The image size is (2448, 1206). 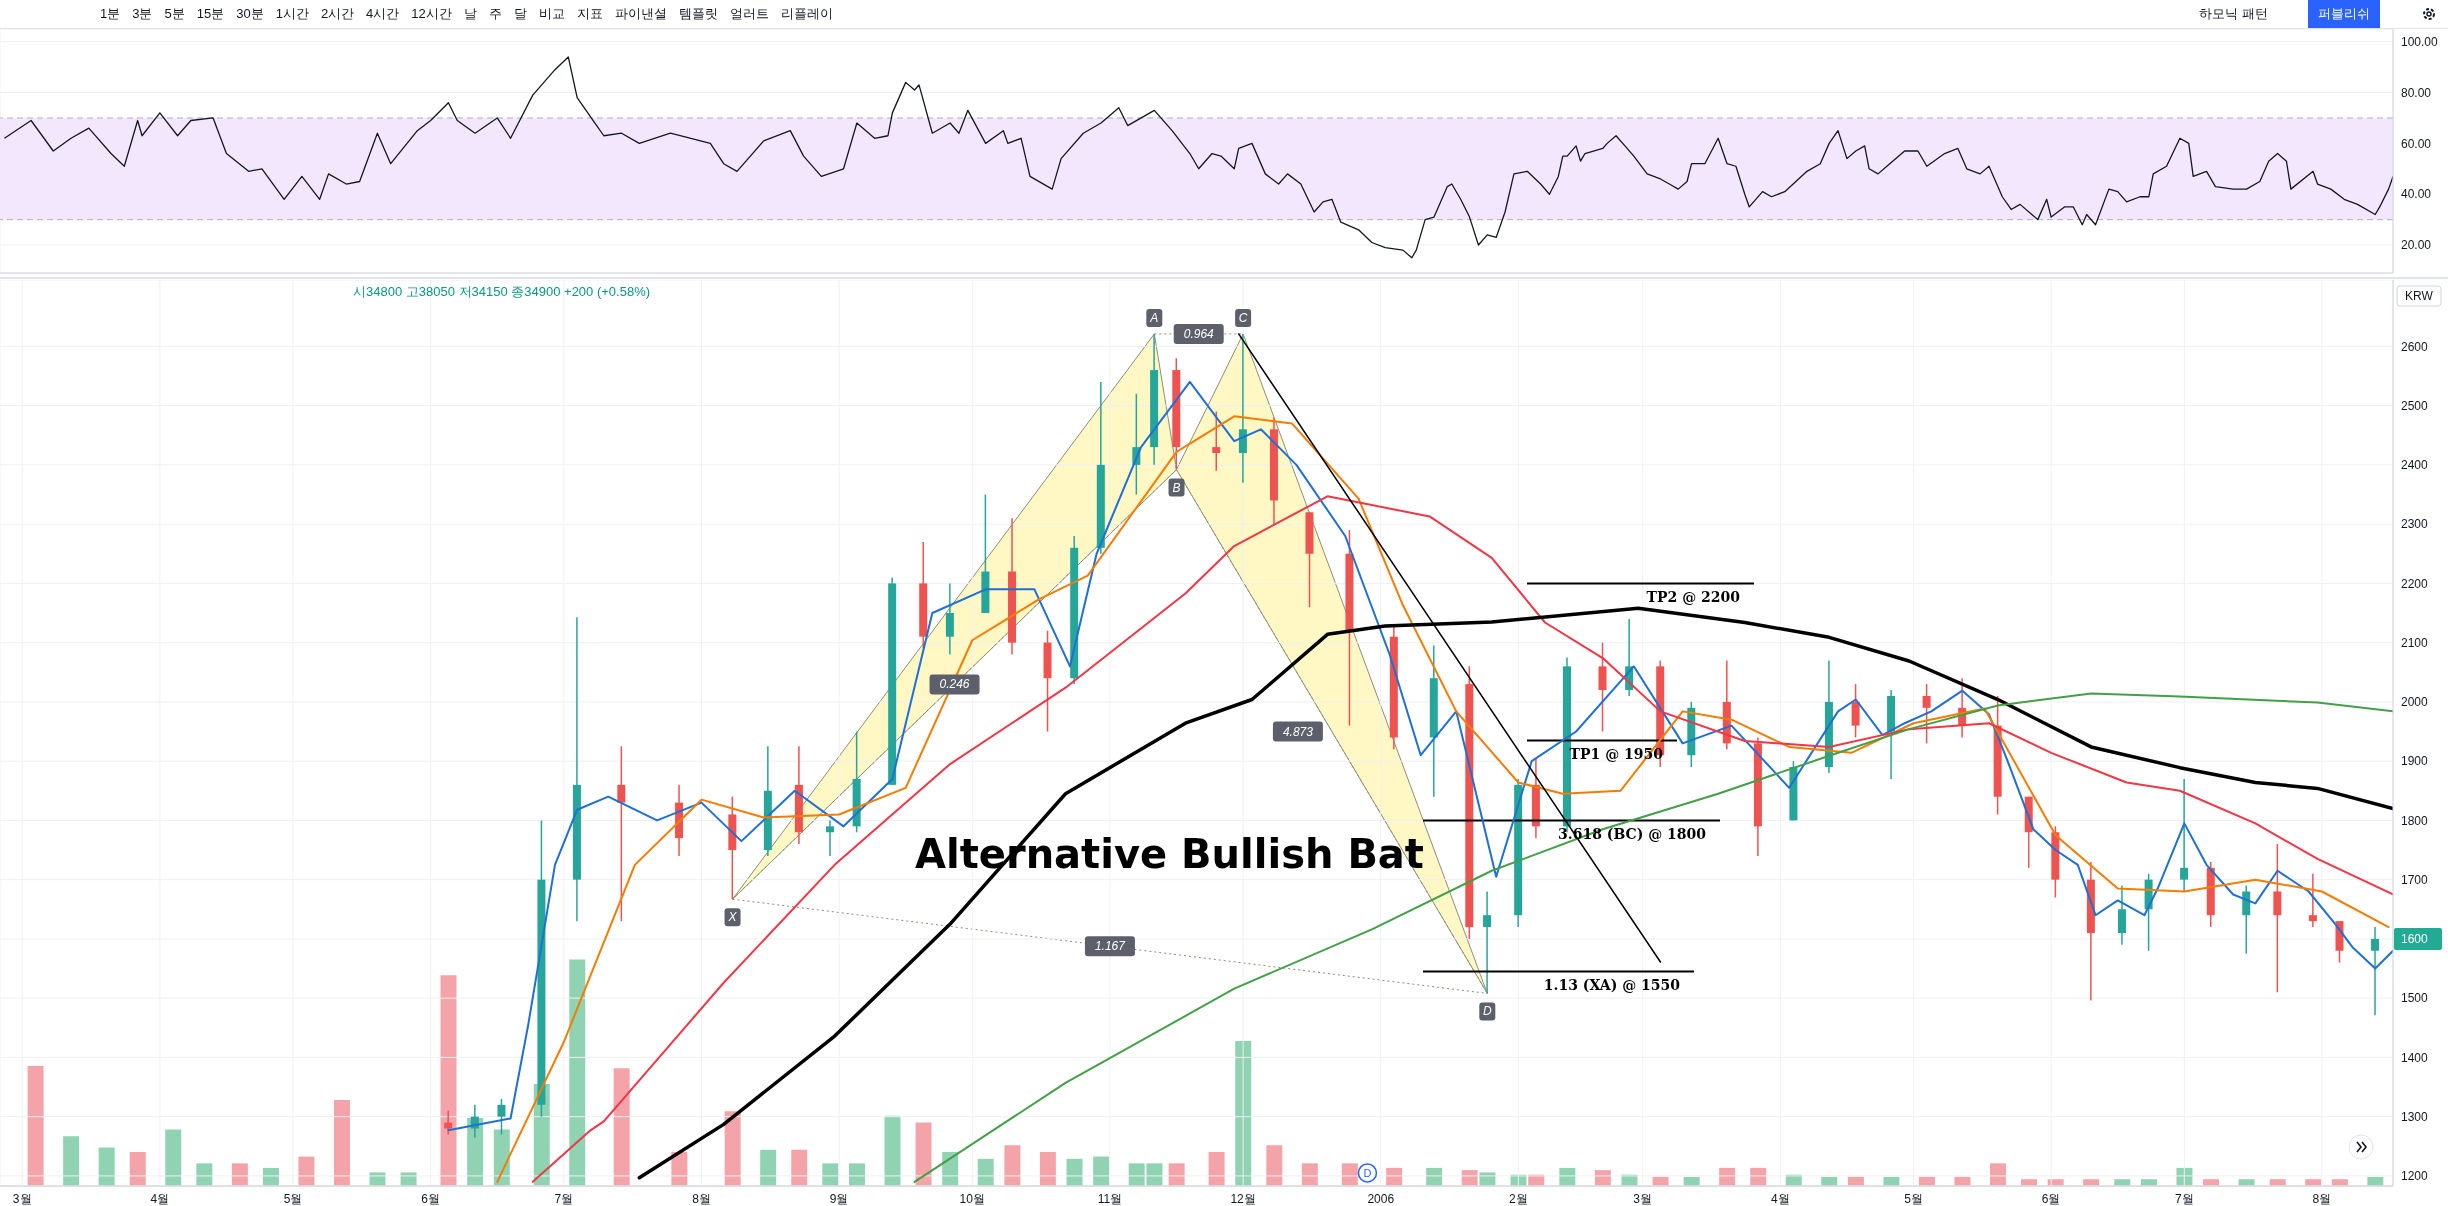 What do you see at coordinates (1110, 946) in the screenshot?
I see `annotation: 1.167` at bounding box center [1110, 946].